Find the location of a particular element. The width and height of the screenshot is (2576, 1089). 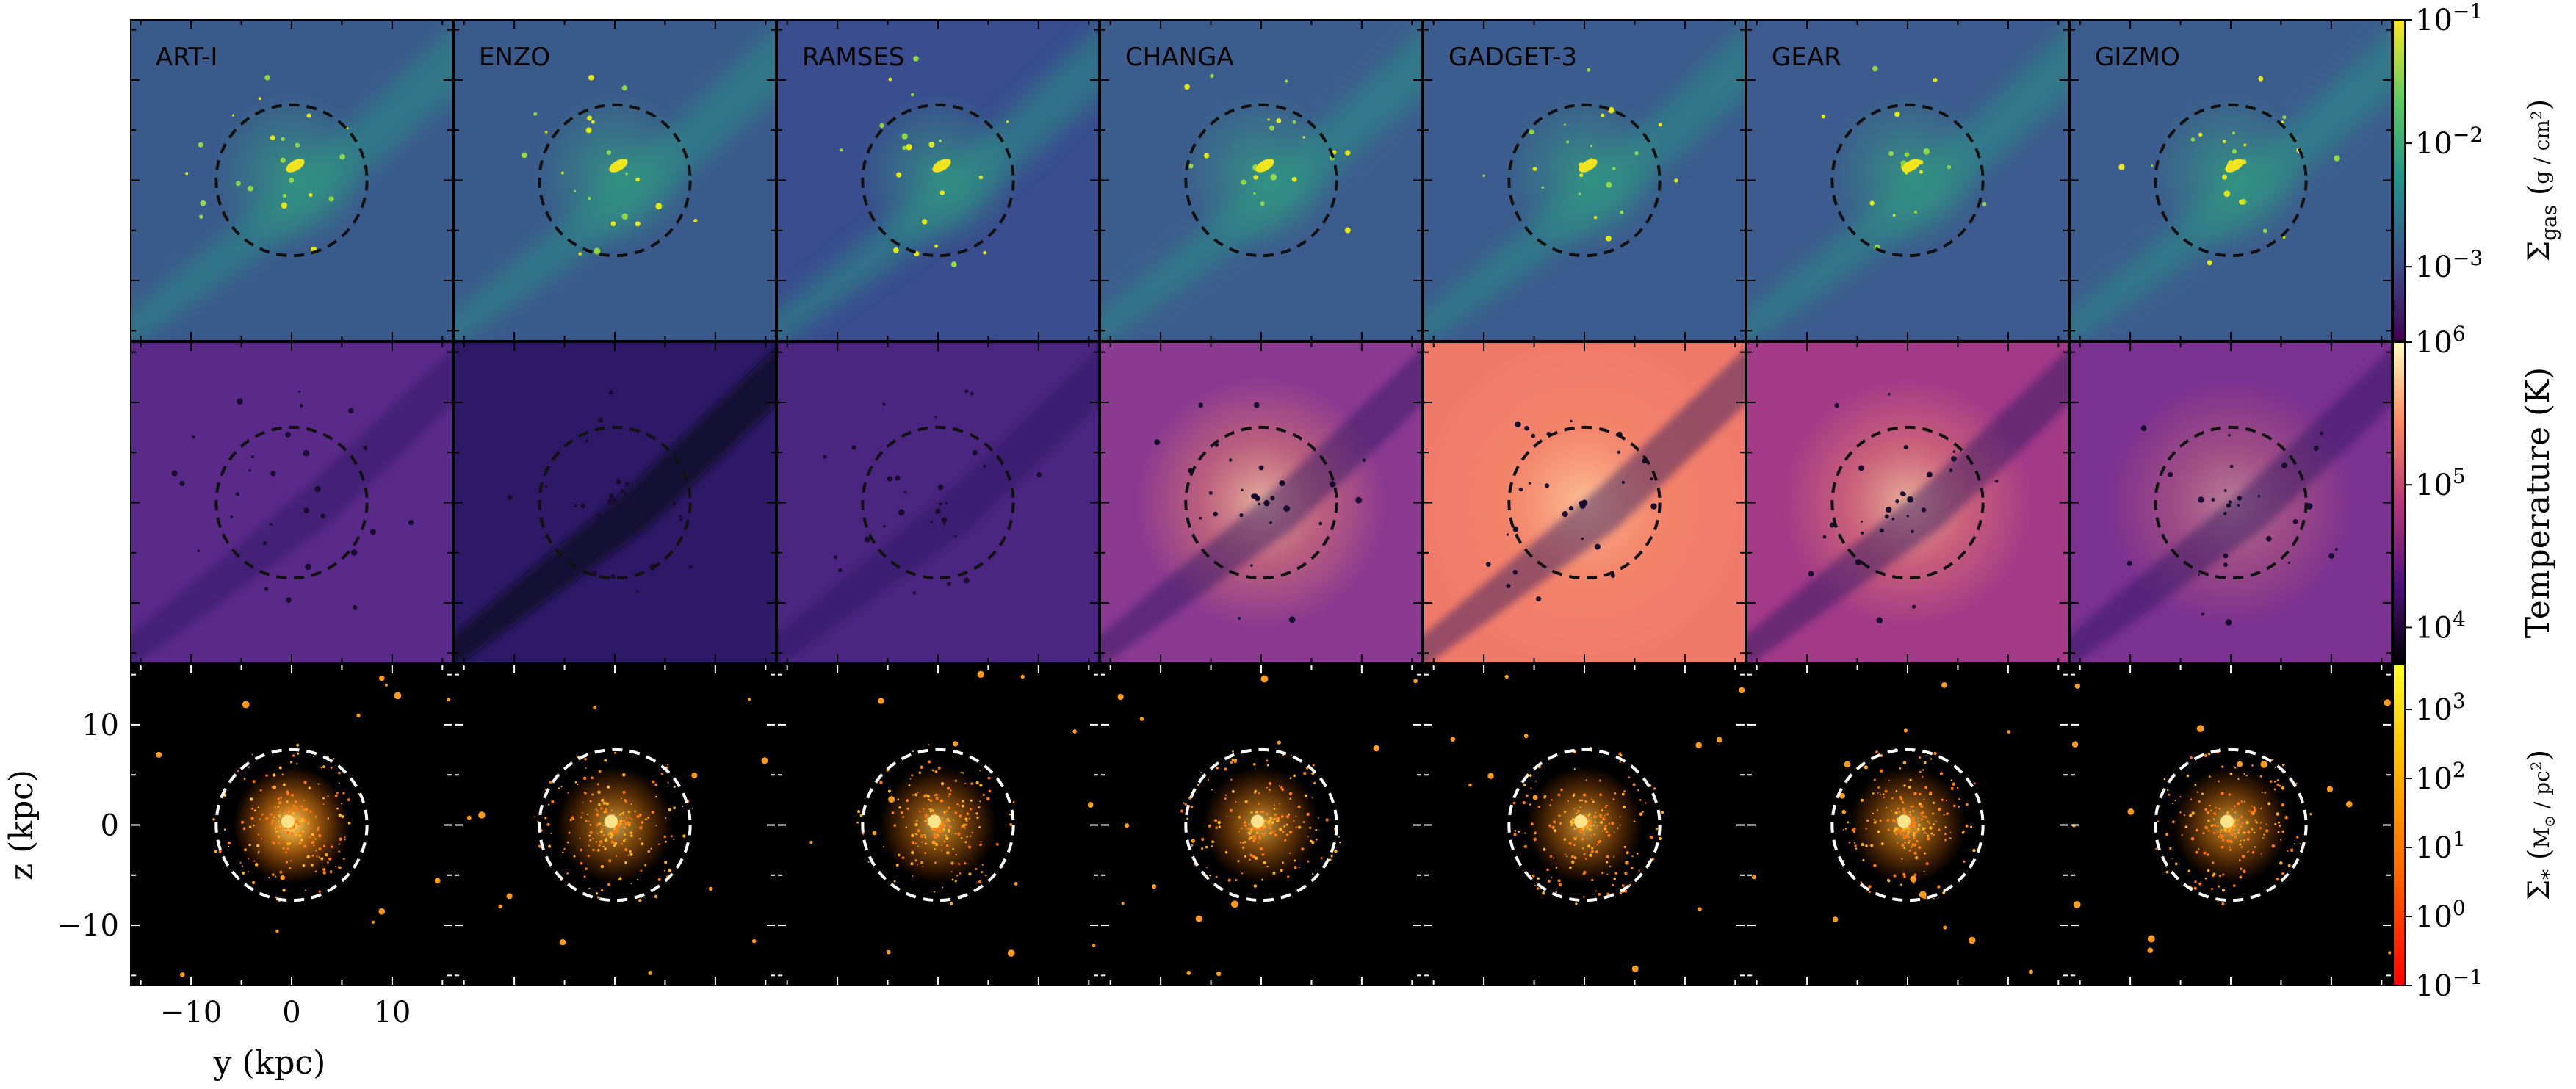

colorbar-tick-label: 10⁵ is located at coordinates (2440, 483).